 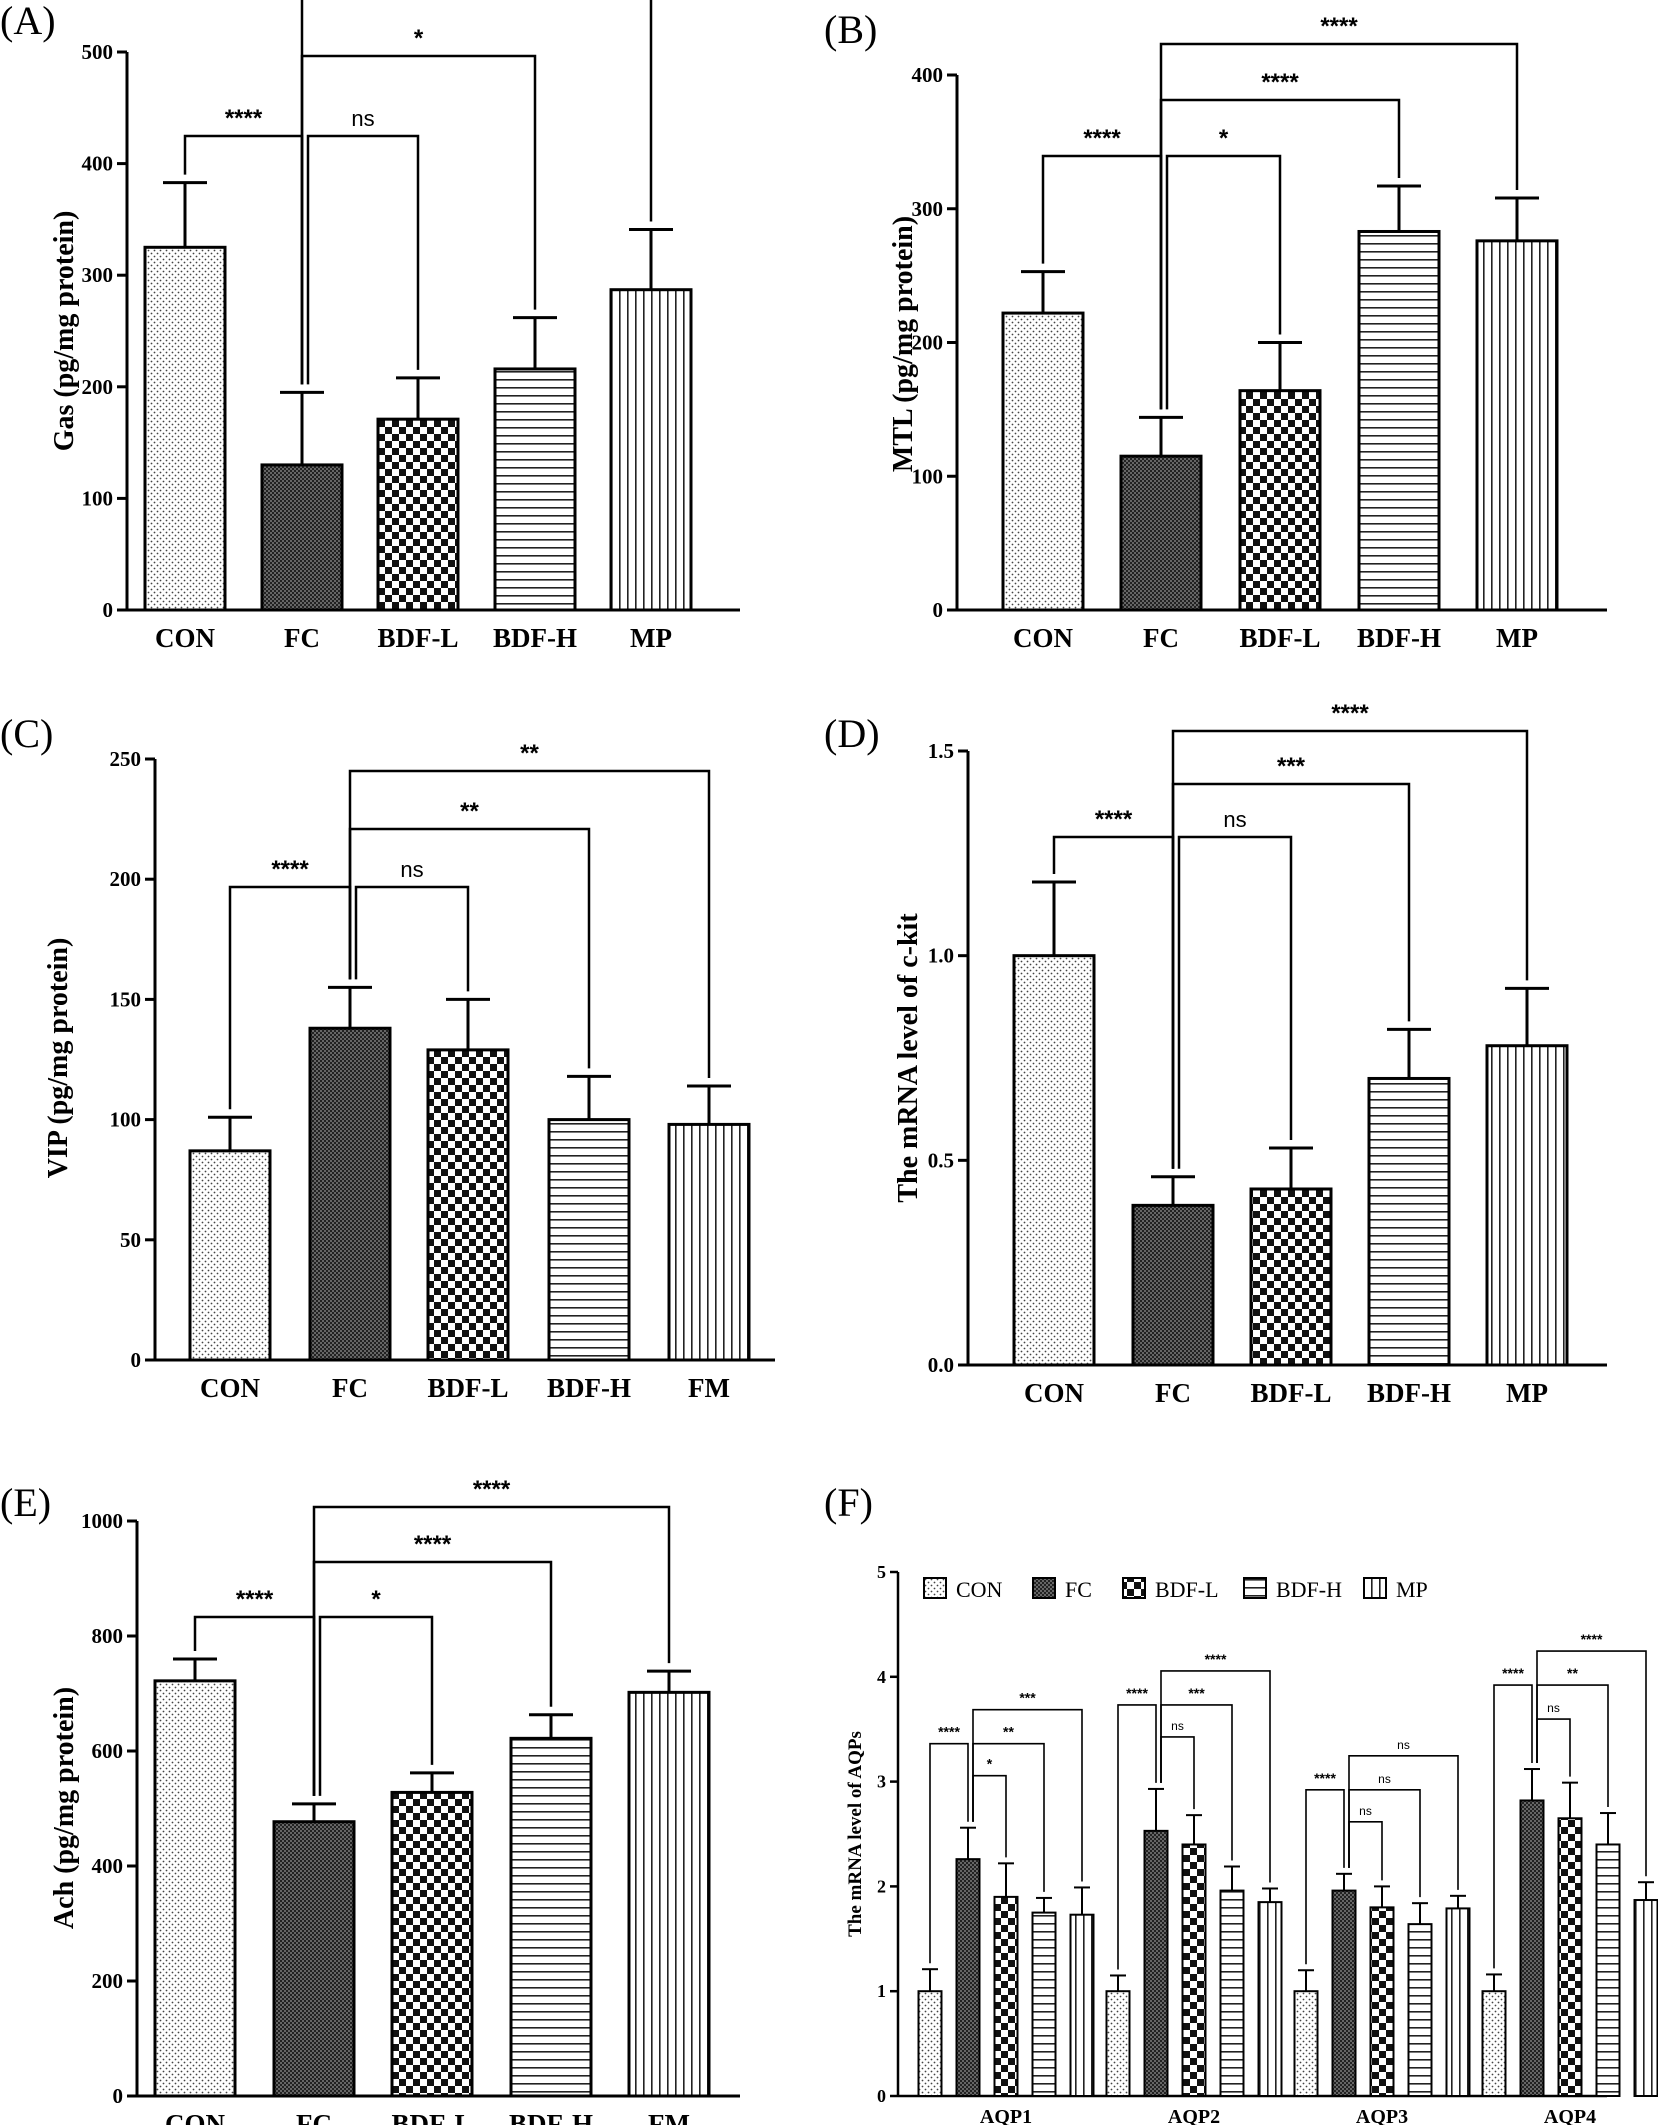 What do you see at coordinates (941, 1365) in the screenshot?
I see `y-tick-label: 0.0` at bounding box center [941, 1365].